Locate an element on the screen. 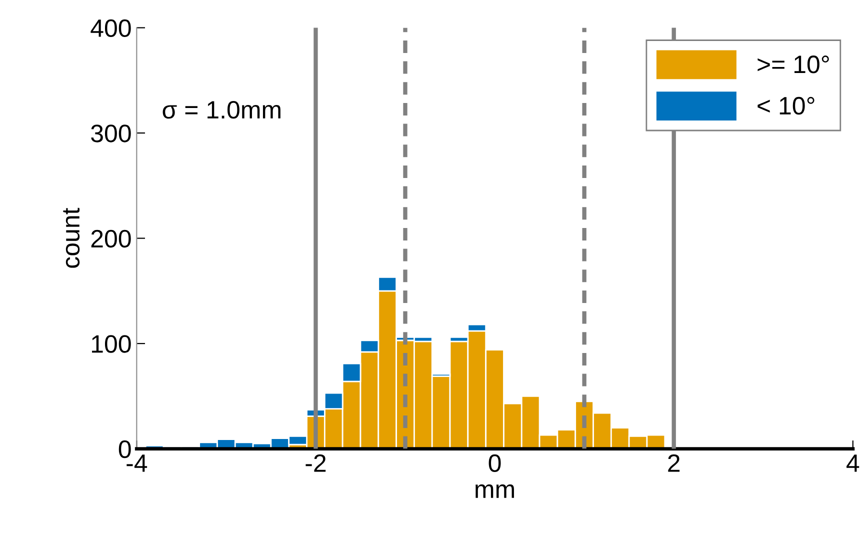 The width and height of the screenshot is (865, 544). y-tick-label: 300 is located at coordinates (111, 133).